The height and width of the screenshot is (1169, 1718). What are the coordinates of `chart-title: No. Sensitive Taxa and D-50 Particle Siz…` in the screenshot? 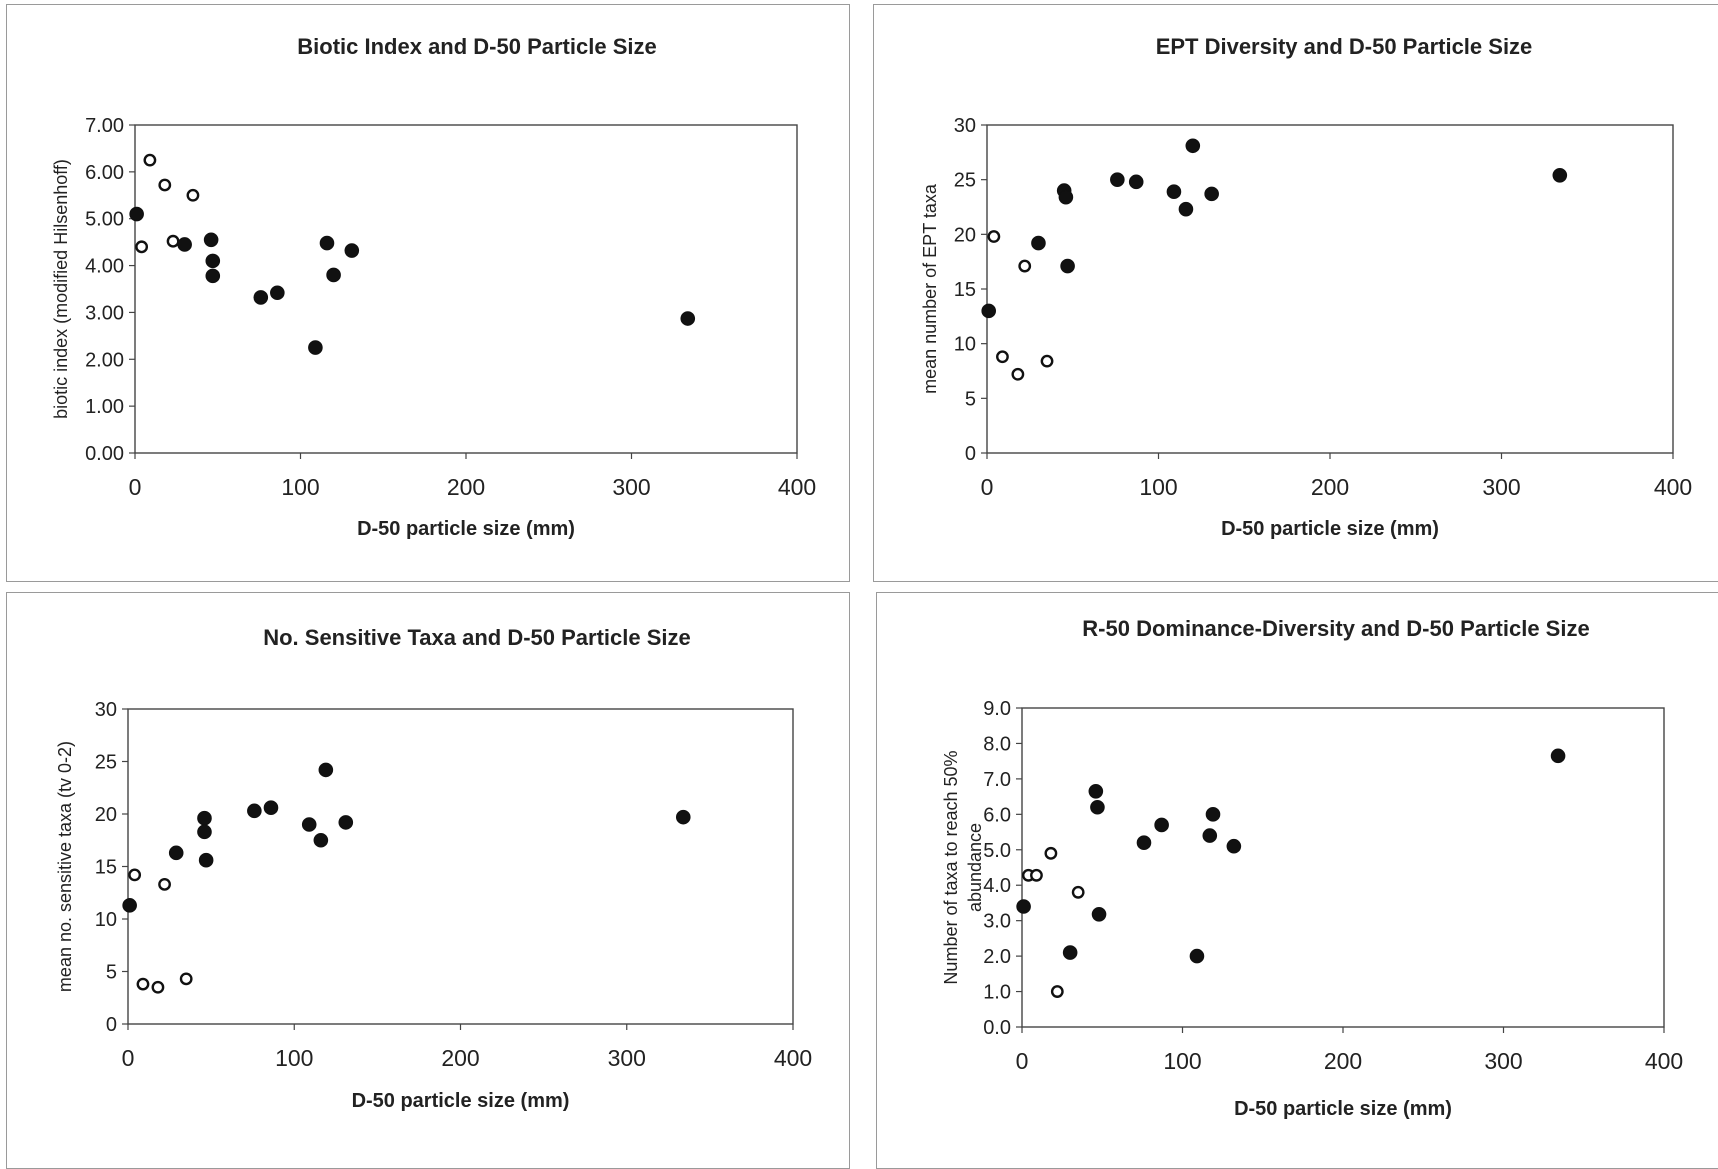 It's located at (477, 637).